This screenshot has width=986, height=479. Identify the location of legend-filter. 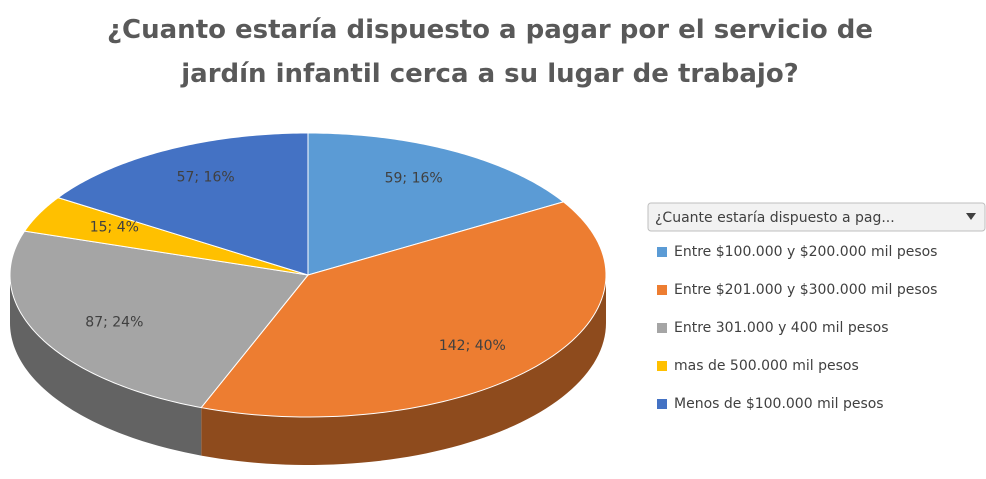
(816, 217).